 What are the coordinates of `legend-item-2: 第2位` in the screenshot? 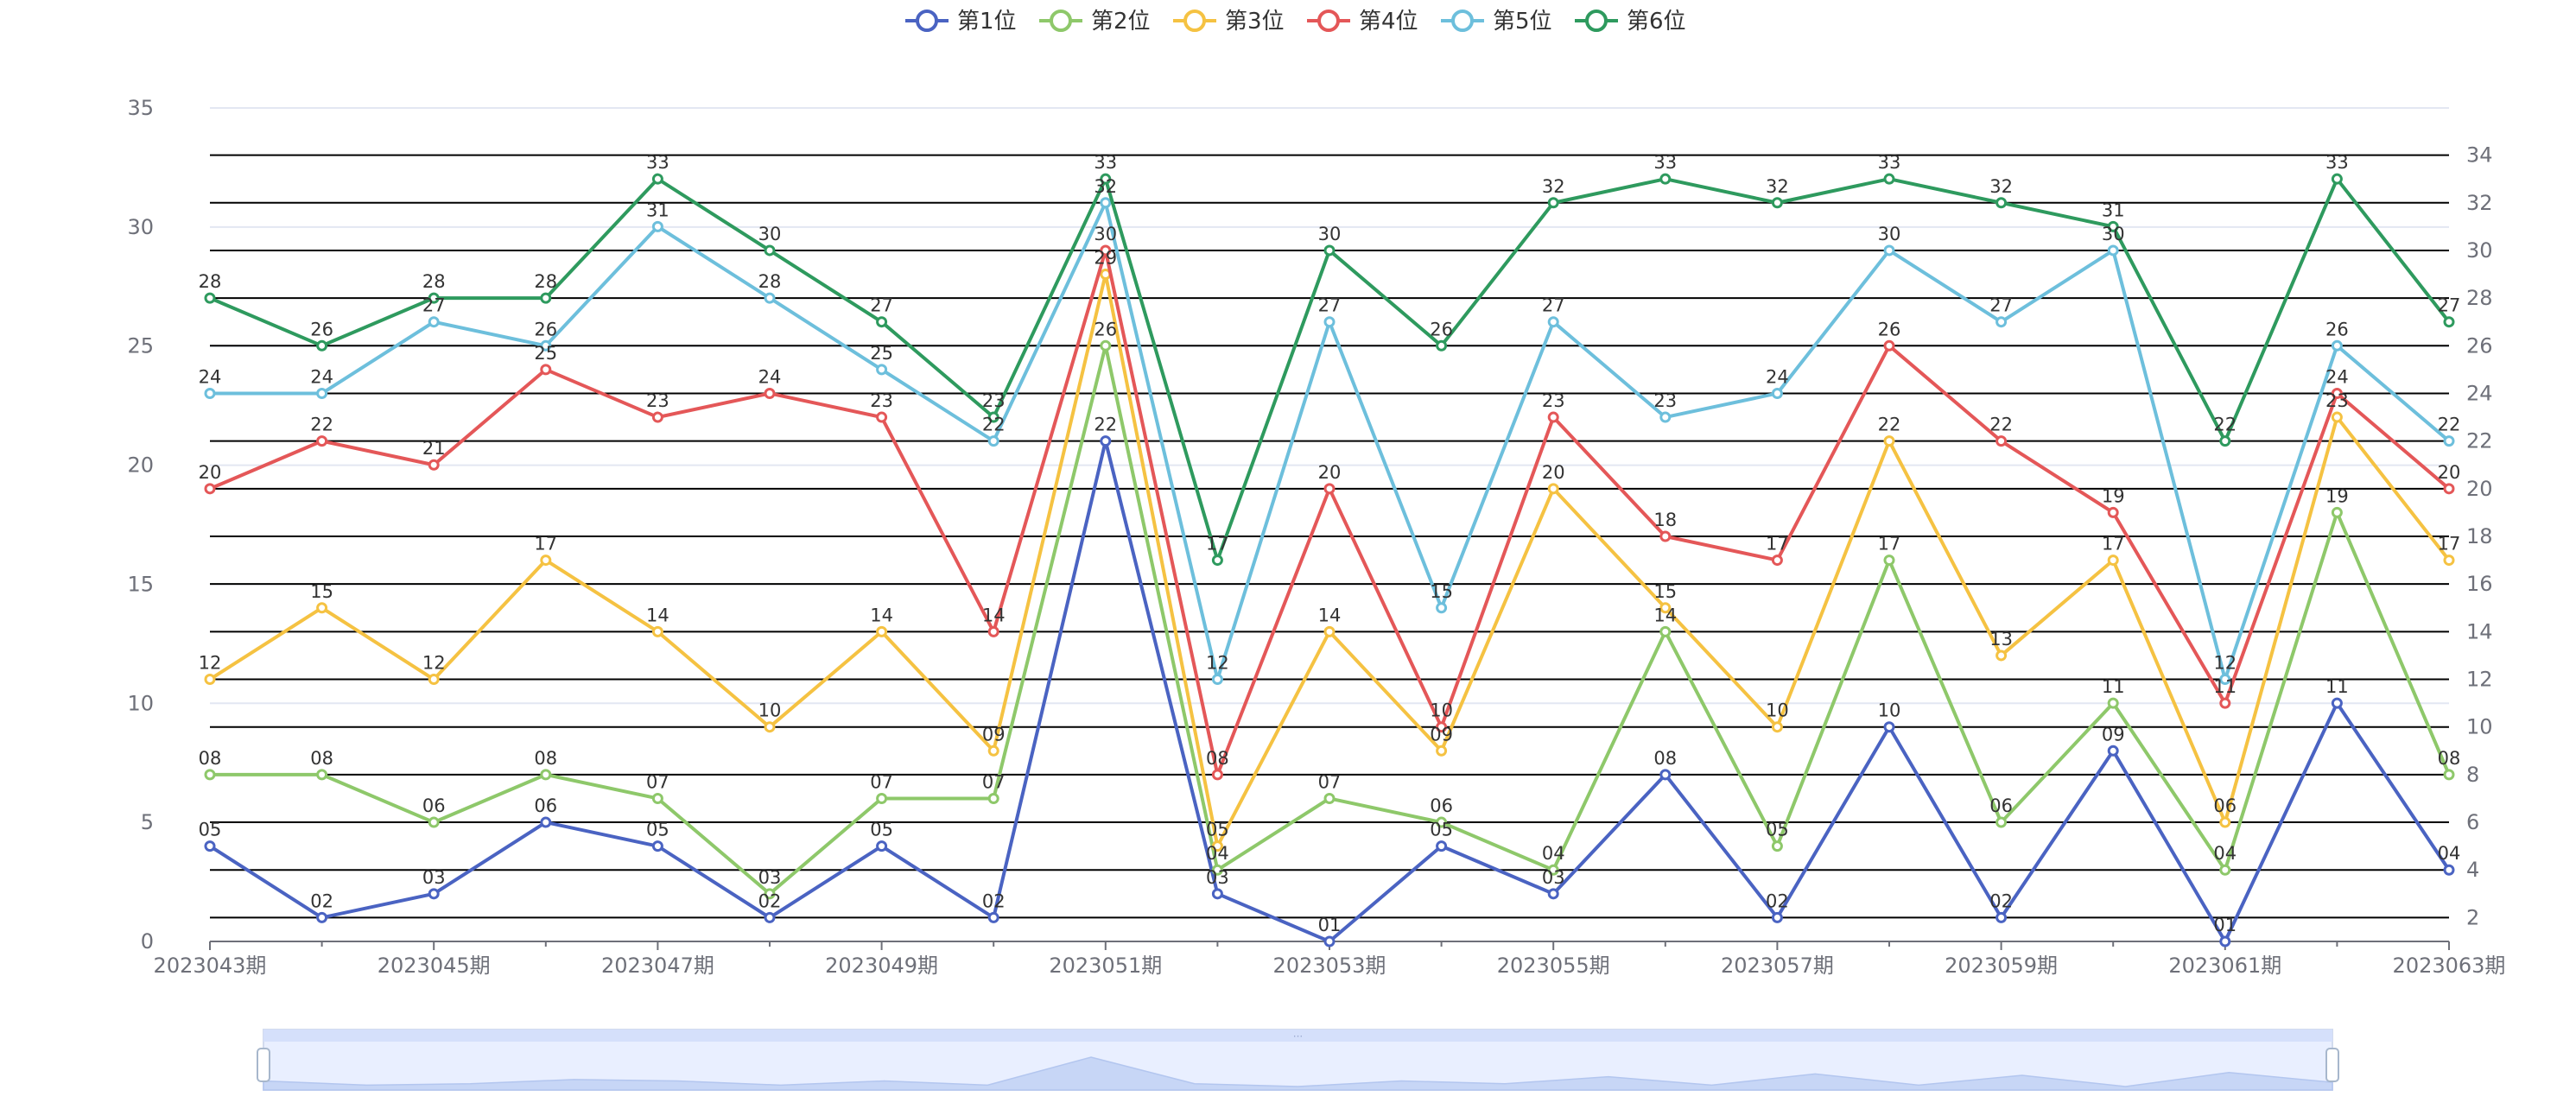 It's located at (1095, 22).